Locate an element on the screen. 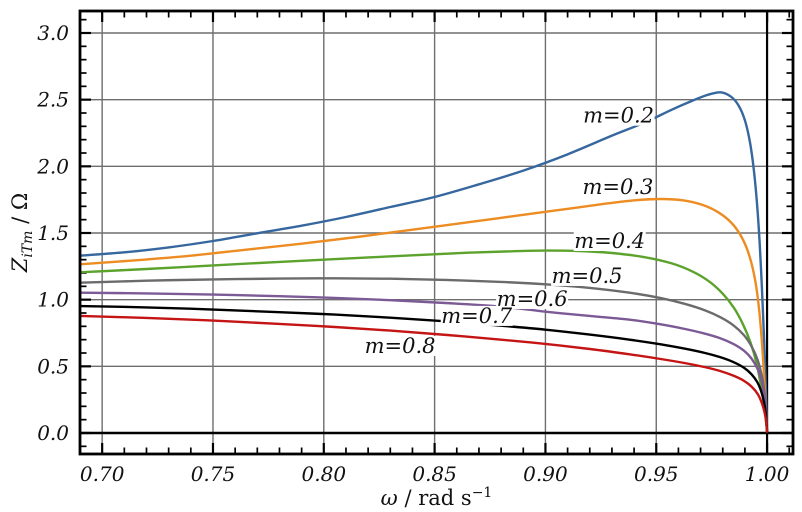  x-tick-label: 0.75 is located at coordinates (213, 474).